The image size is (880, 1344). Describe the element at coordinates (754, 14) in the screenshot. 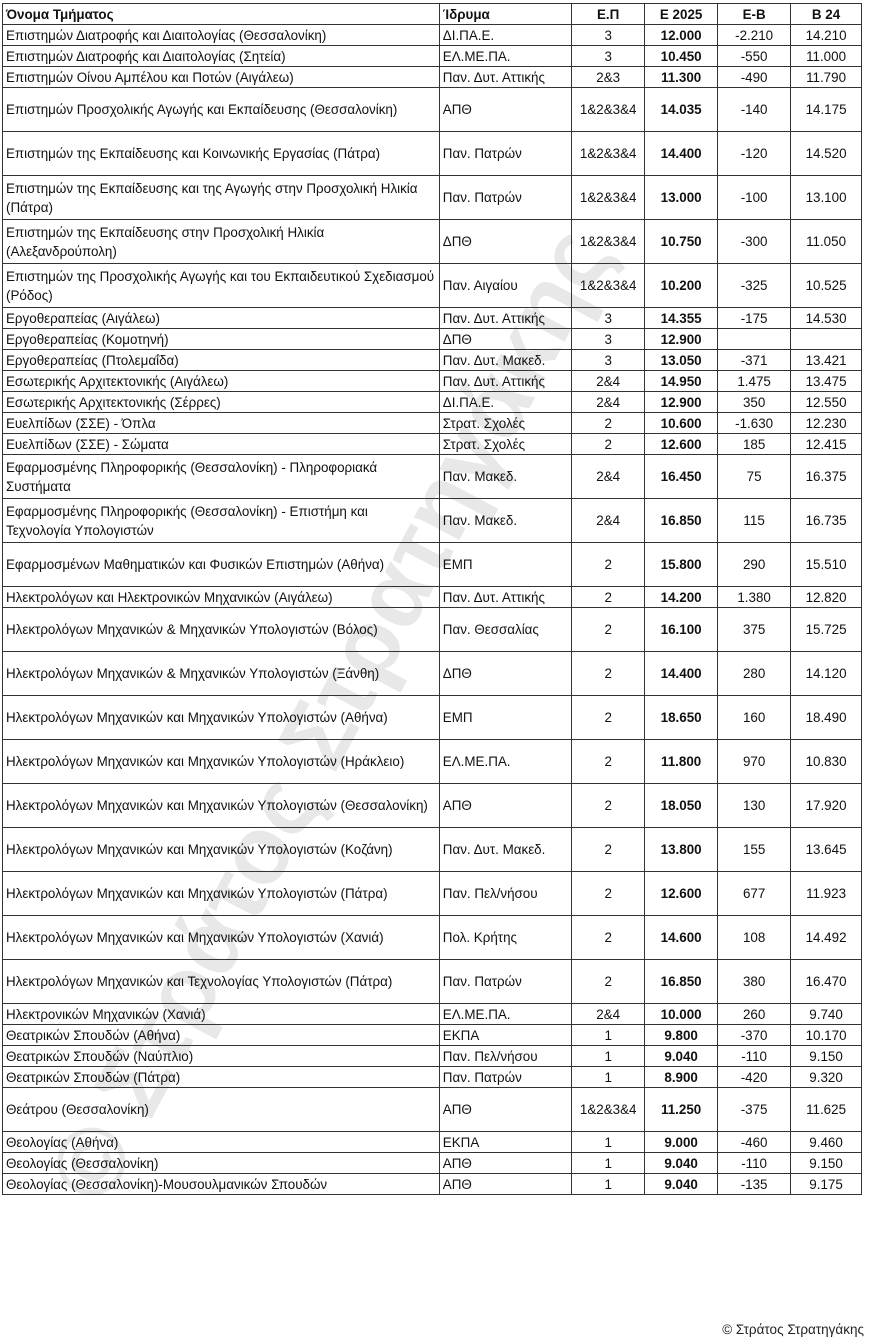

I see `header-diff: Ε-Β` at that location.